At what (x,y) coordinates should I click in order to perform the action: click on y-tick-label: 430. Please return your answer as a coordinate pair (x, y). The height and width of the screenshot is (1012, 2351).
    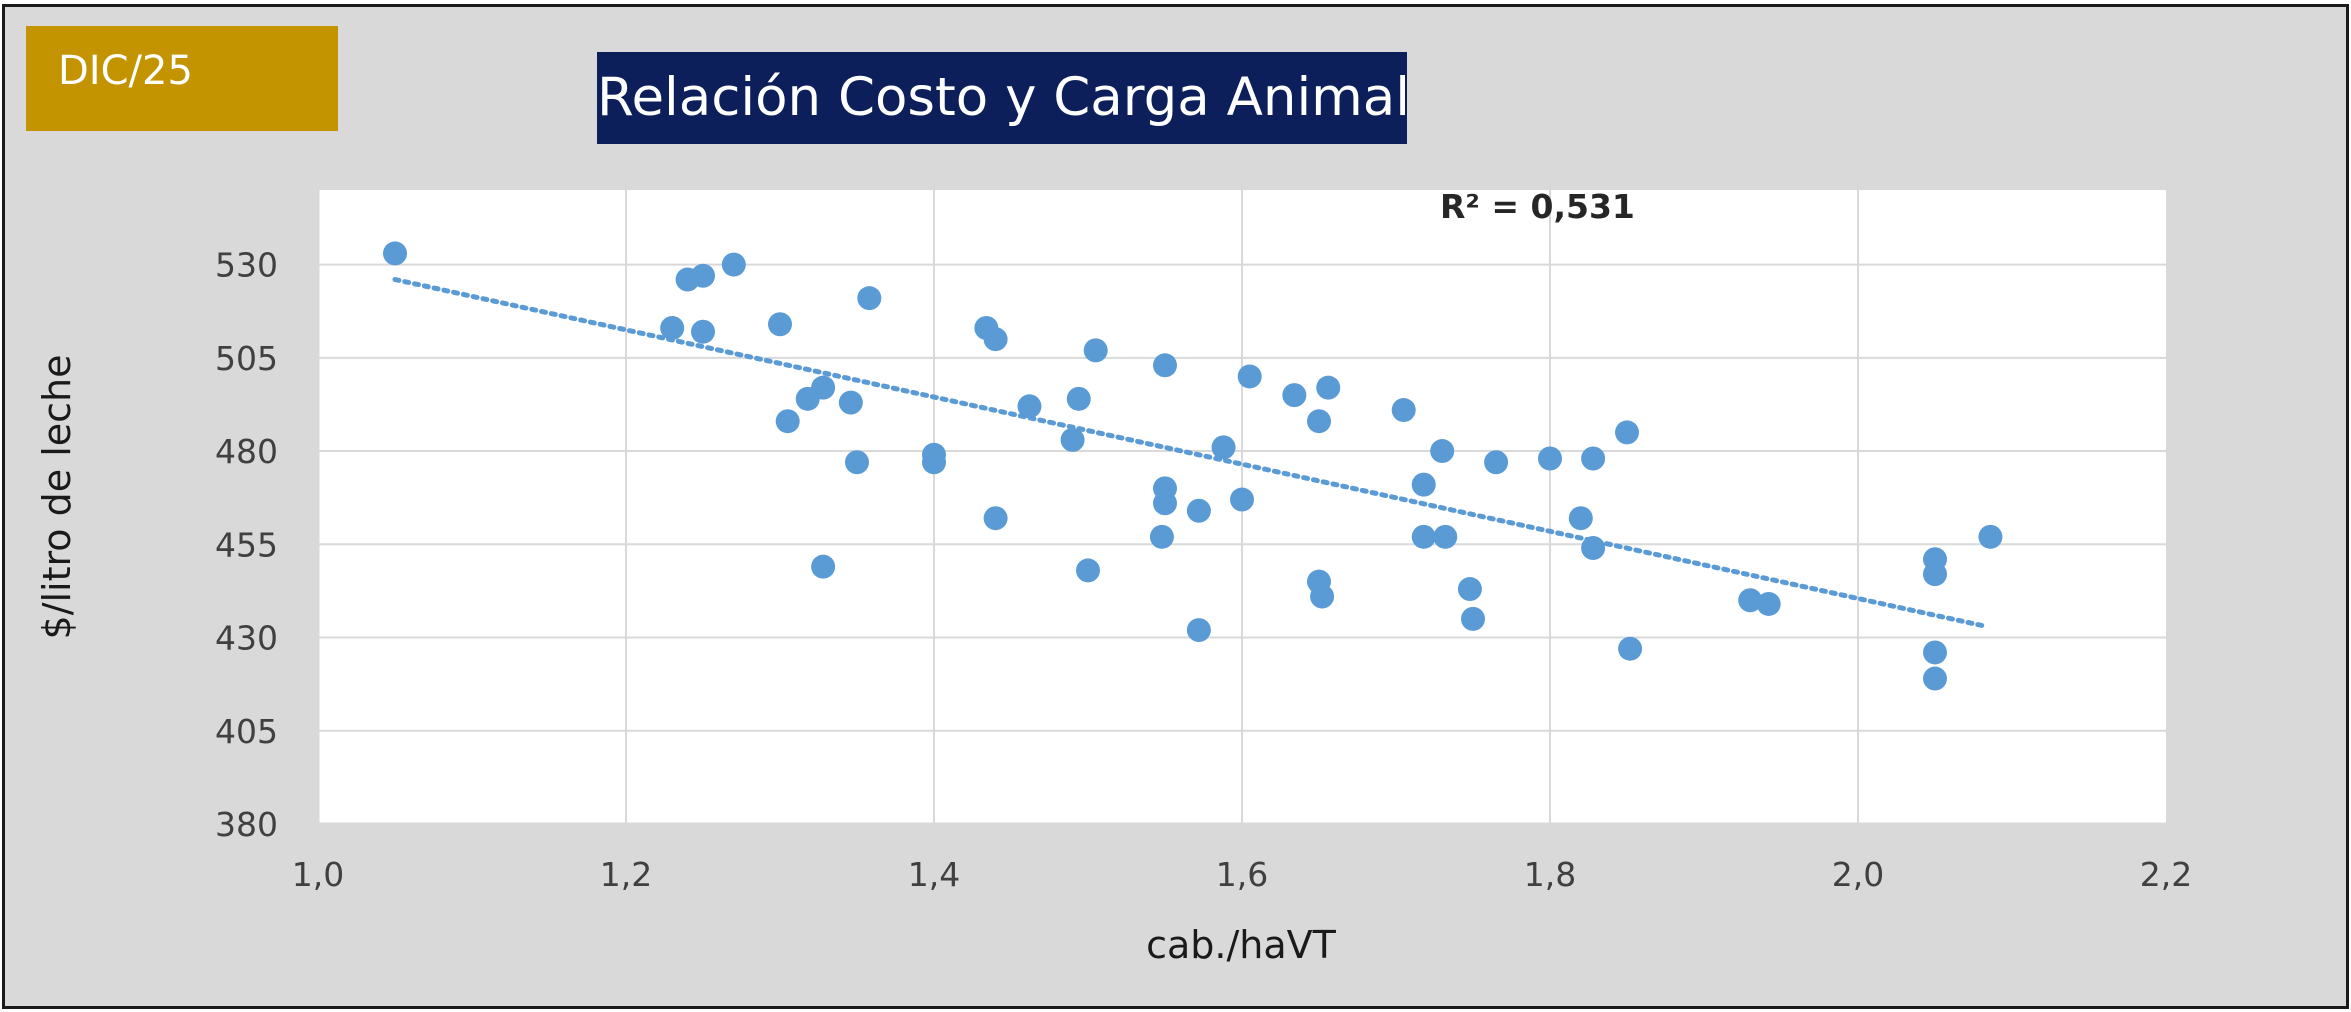
    Looking at the image, I should click on (246, 638).